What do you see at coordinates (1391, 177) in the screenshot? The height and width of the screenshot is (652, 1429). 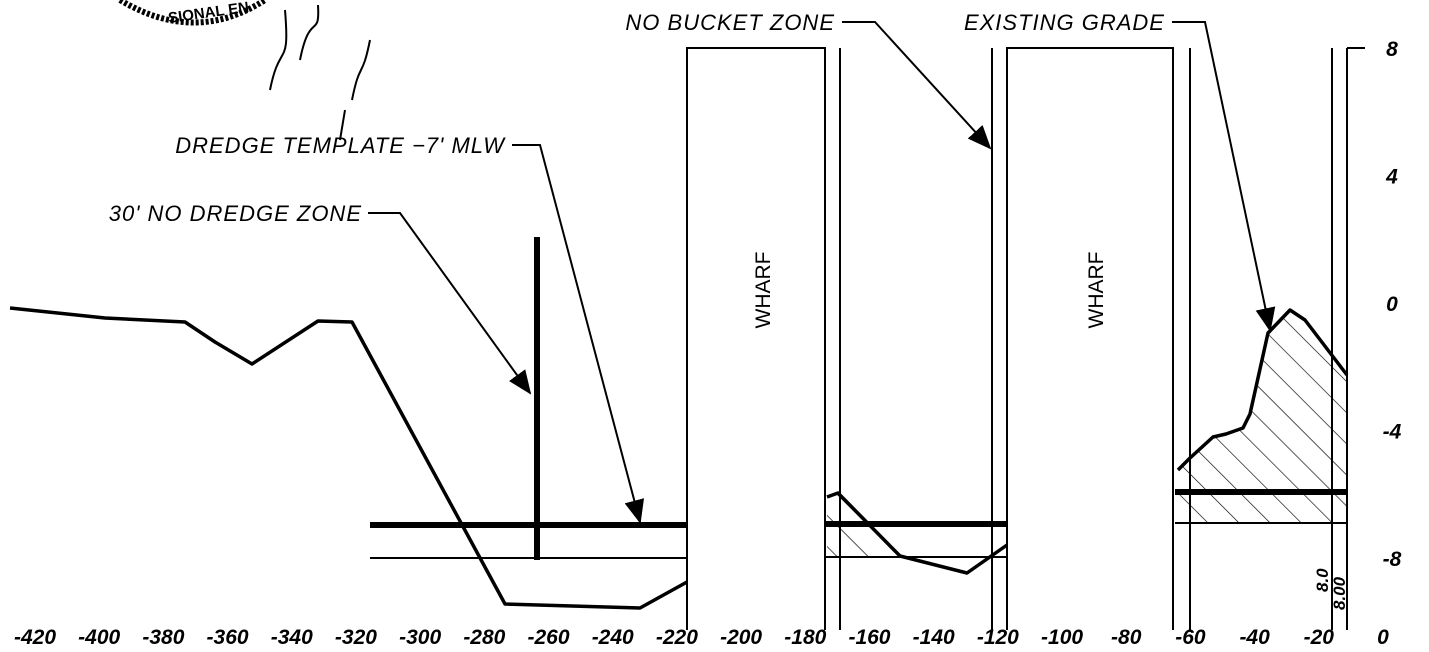 I see `y-tick-label: 4` at bounding box center [1391, 177].